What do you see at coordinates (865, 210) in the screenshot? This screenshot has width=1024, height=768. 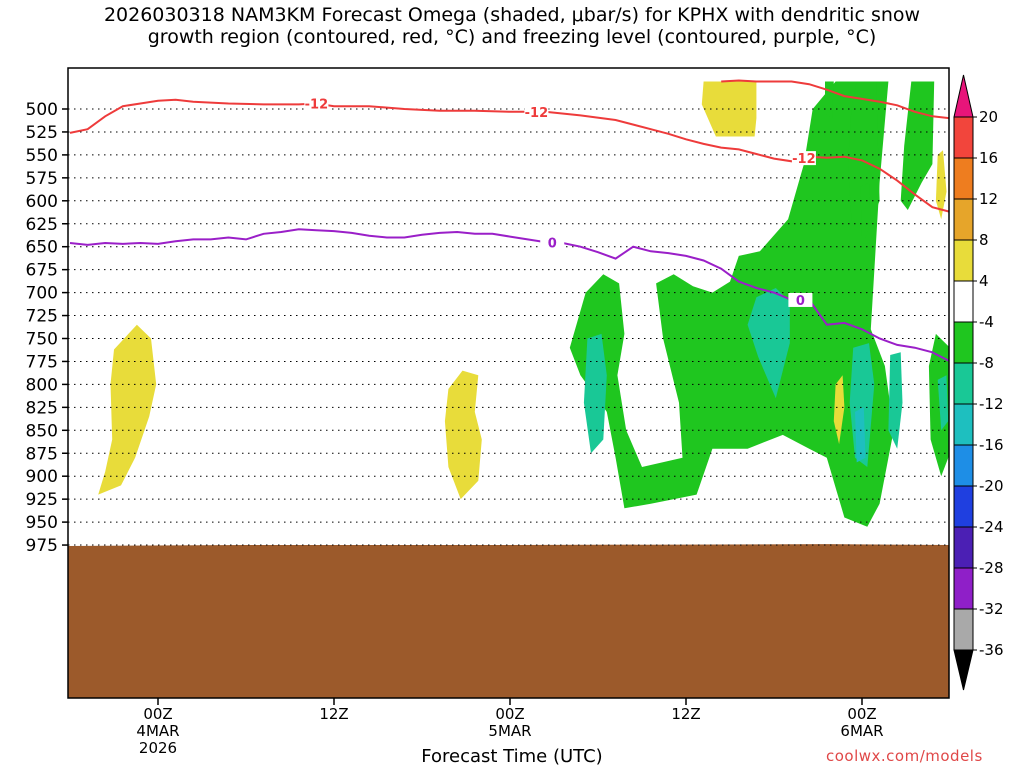 I see `omega-region-ascent-column-e` at bounding box center [865, 210].